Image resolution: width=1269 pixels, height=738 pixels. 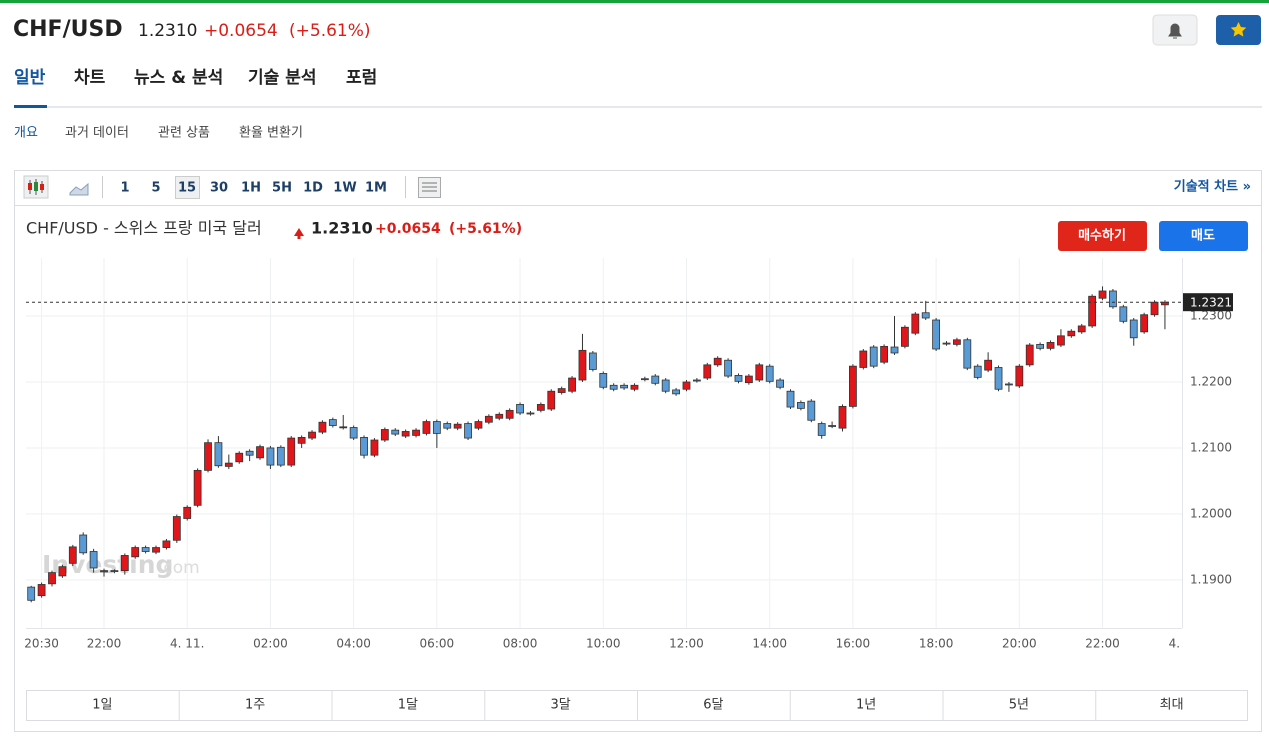 I want to click on buy-button: 매수하기, so click(x=1102, y=236).